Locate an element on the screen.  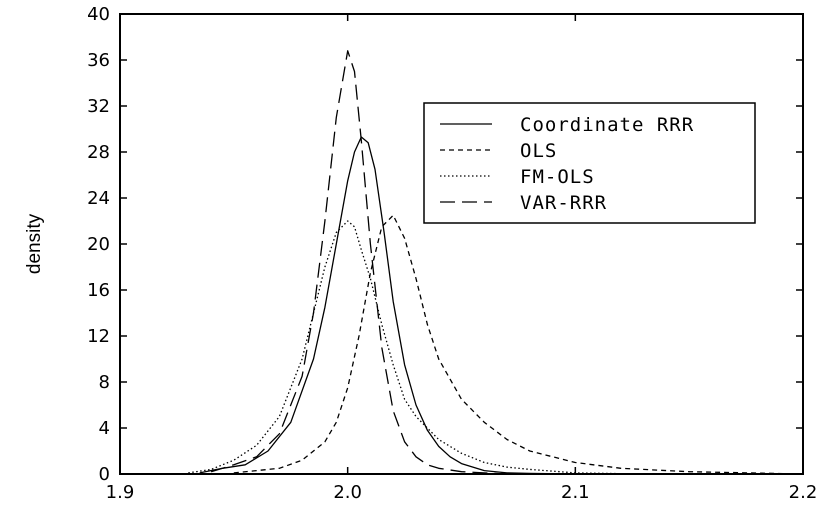
legend: Coordinate RRR OLS FM-OLS VAR-RRR is located at coordinates (589, 163).